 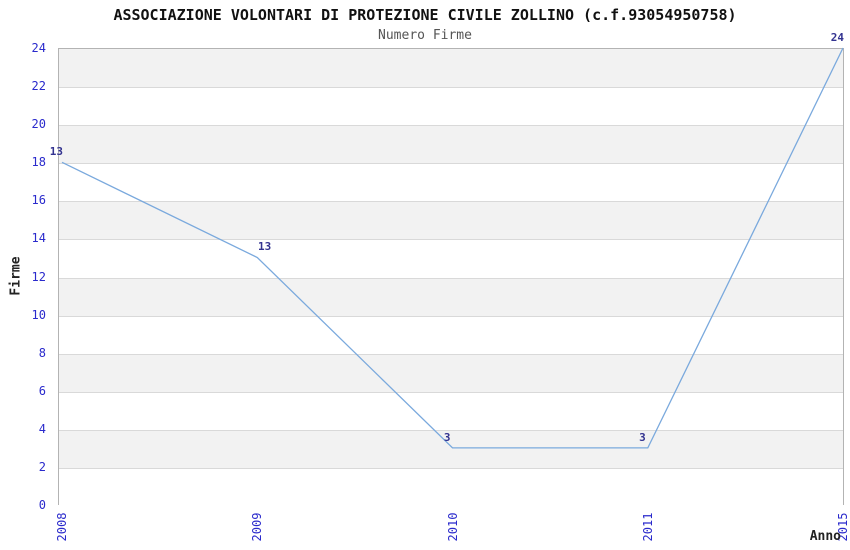 What do you see at coordinates (42, 466) in the screenshot?
I see `y-tick-label: 2` at bounding box center [42, 466].